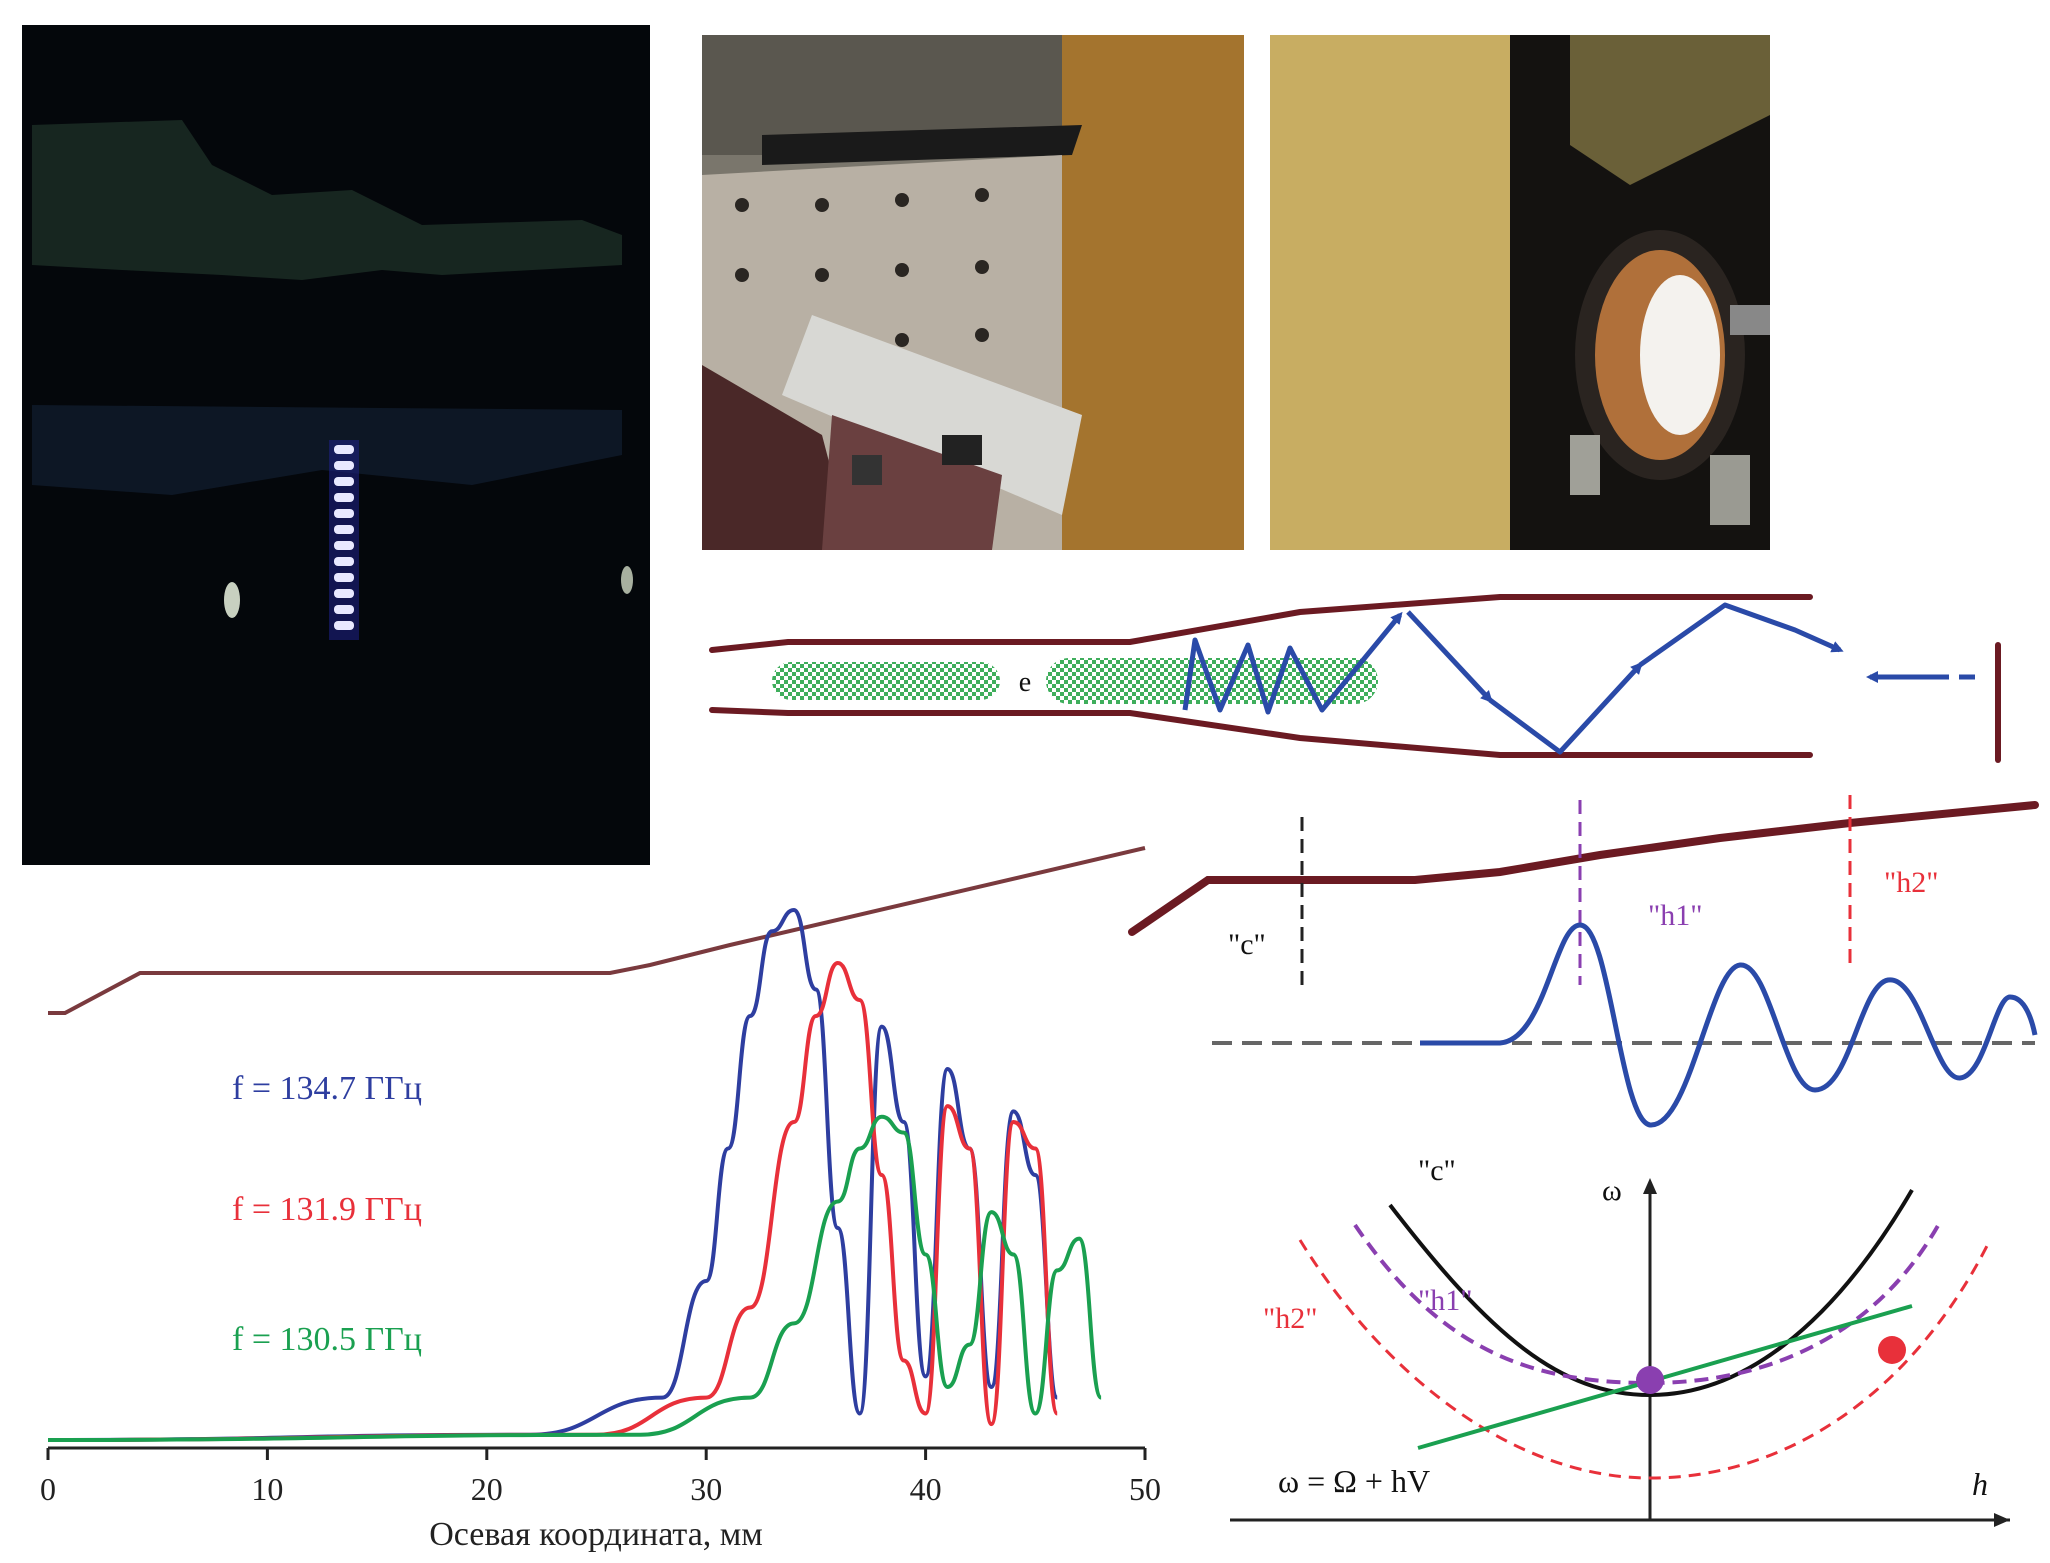 Image resolution: width=2050 pixels, height=1563 pixels. Describe the element at coordinates (1612, 1190) in the screenshot. I see `dispersion-y-axis-label: ω` at that location.